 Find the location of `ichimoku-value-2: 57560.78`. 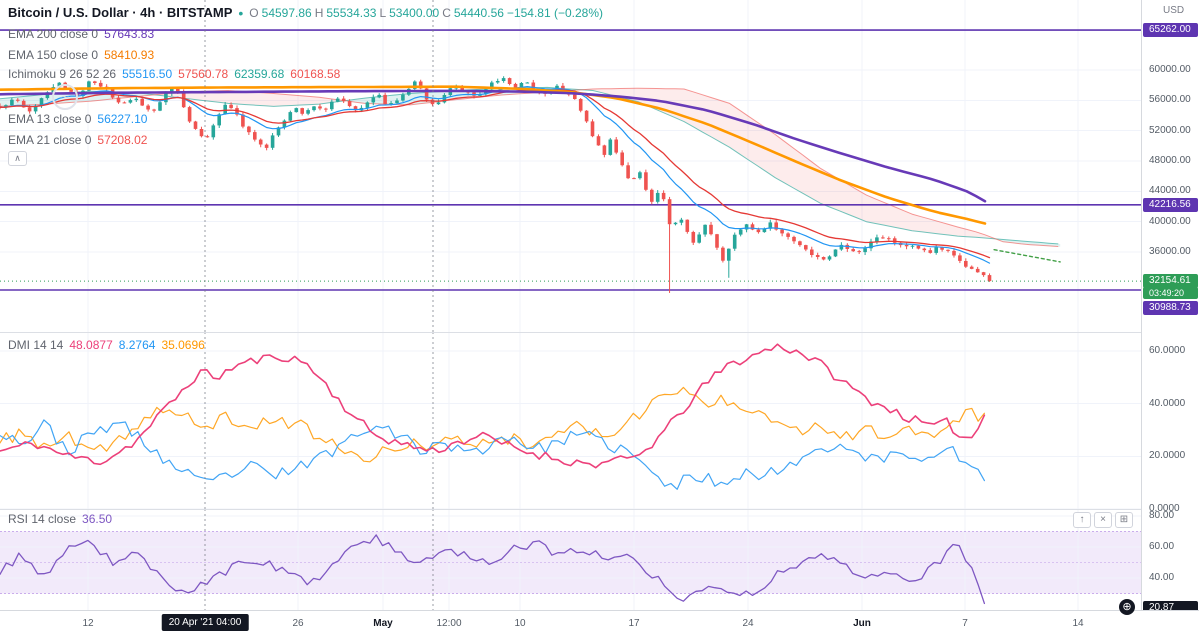

ichimoku-value-2: 57560.78 is located at coordinates (203, 74).